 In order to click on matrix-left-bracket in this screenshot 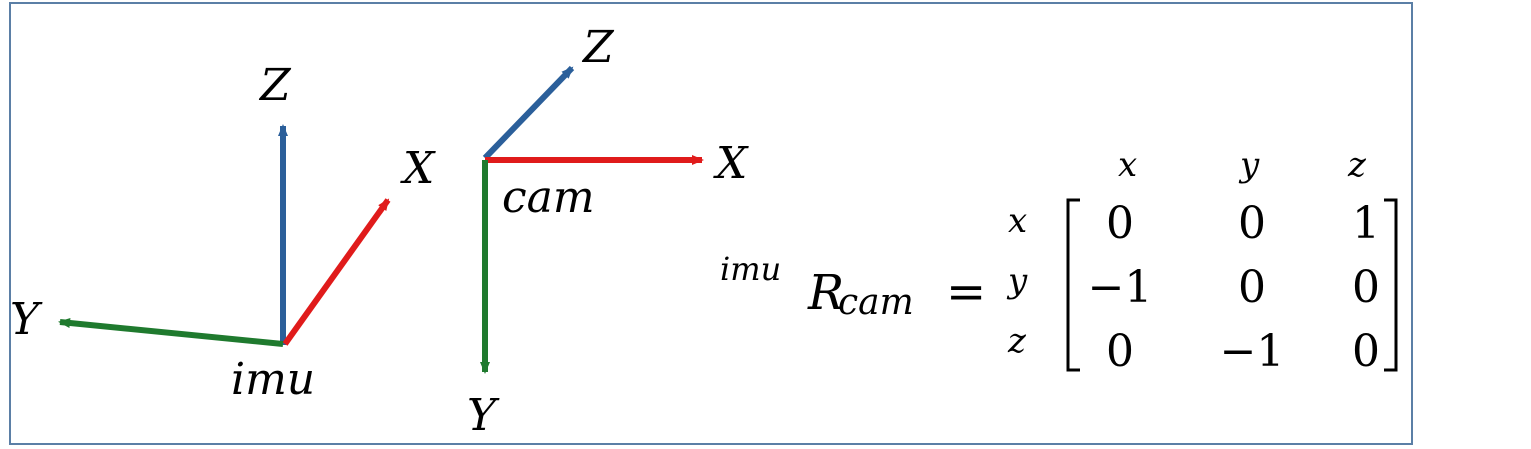, I will do `click(1073, 285)`.